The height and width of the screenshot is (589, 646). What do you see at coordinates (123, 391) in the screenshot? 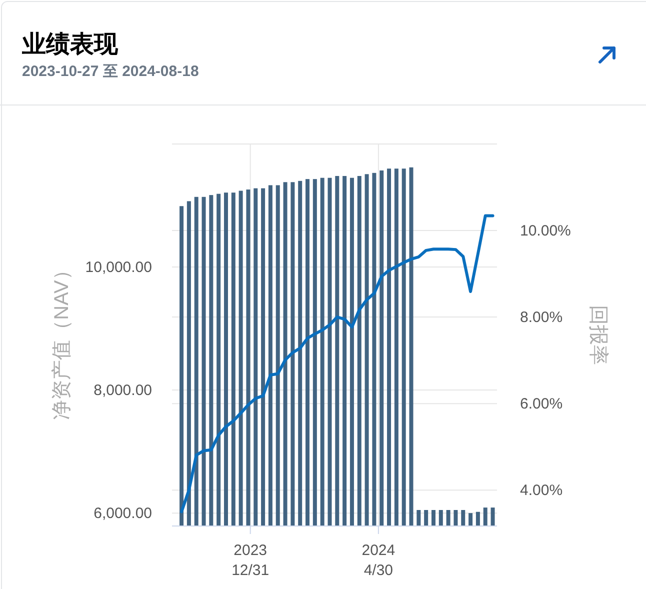
I see `y-tick-label: 8,000.00` at bounding box center [123, 391].